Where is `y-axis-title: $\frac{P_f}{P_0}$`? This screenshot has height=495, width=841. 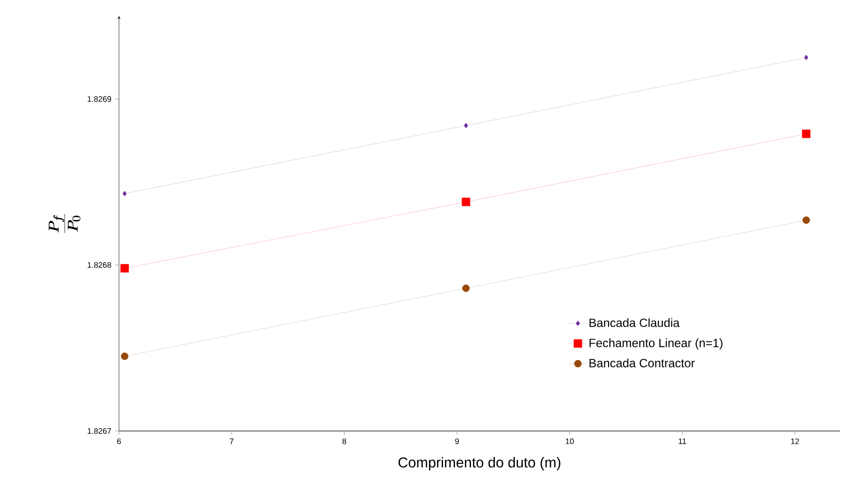
y-axis-title: $\frac{P_f}{P_0}$ is located at coordinates (64, 223).